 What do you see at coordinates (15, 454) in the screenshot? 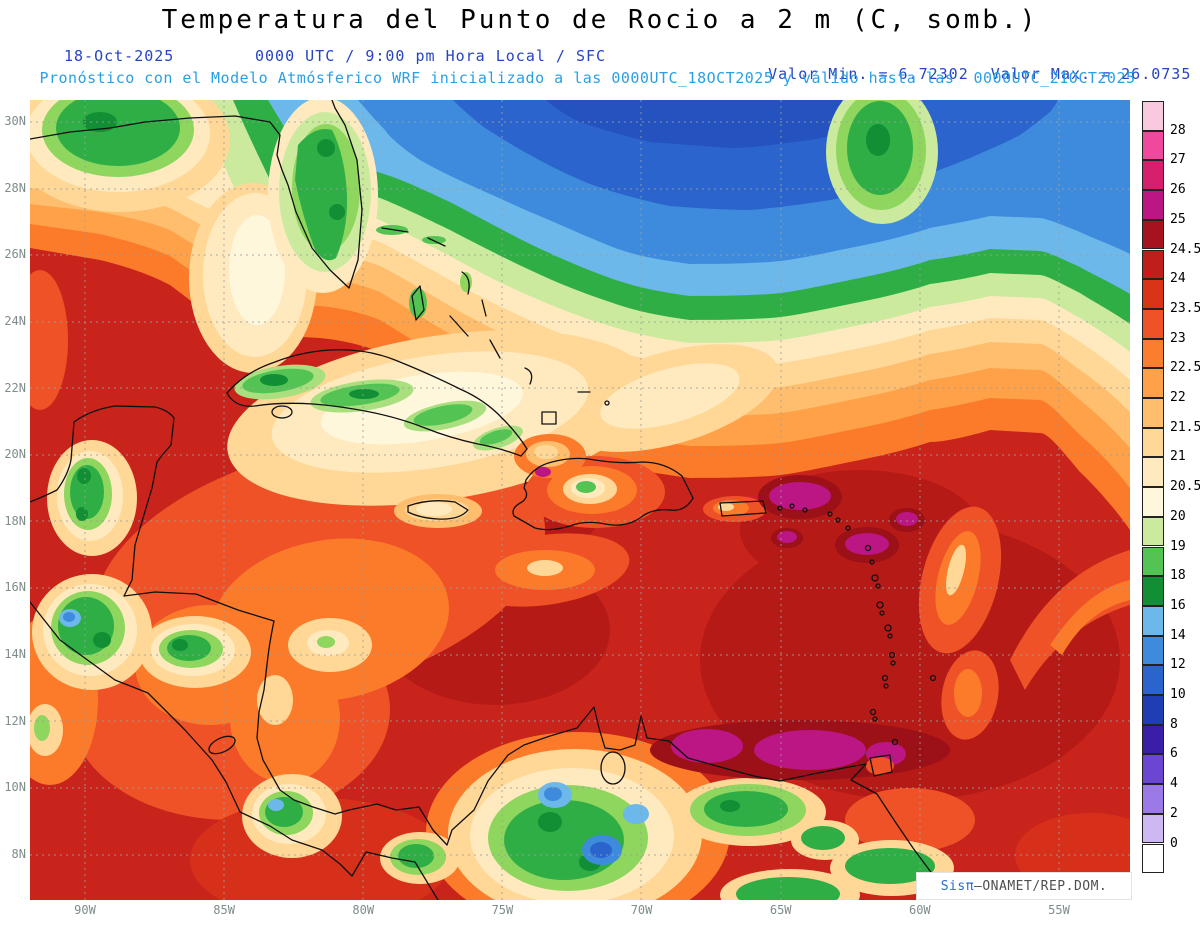
I see `lat-label: 20N` at bounding box center [15, 454].